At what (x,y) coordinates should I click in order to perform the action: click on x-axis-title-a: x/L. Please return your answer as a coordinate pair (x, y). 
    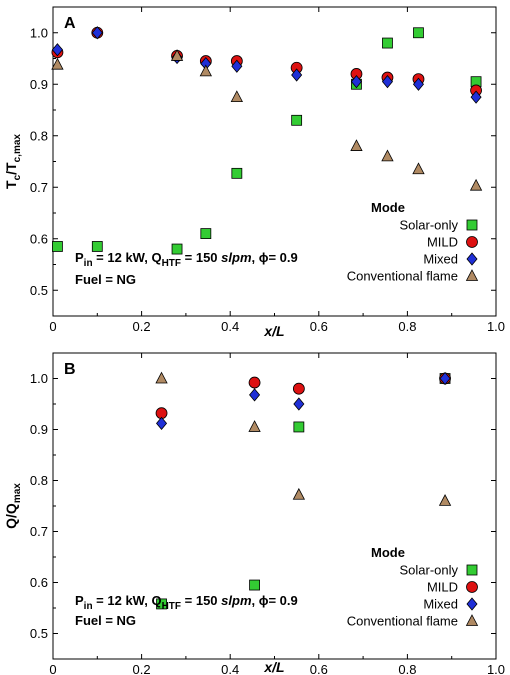
    Looking at the image, I should click on (273, 331).